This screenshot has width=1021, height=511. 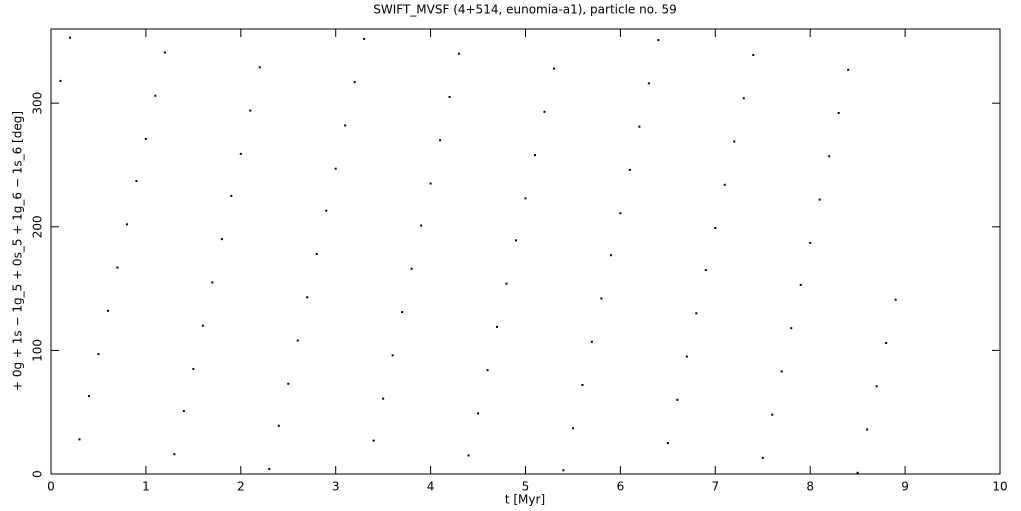 I want to click on x-tick-label: 0, so click(x=51, y=487).